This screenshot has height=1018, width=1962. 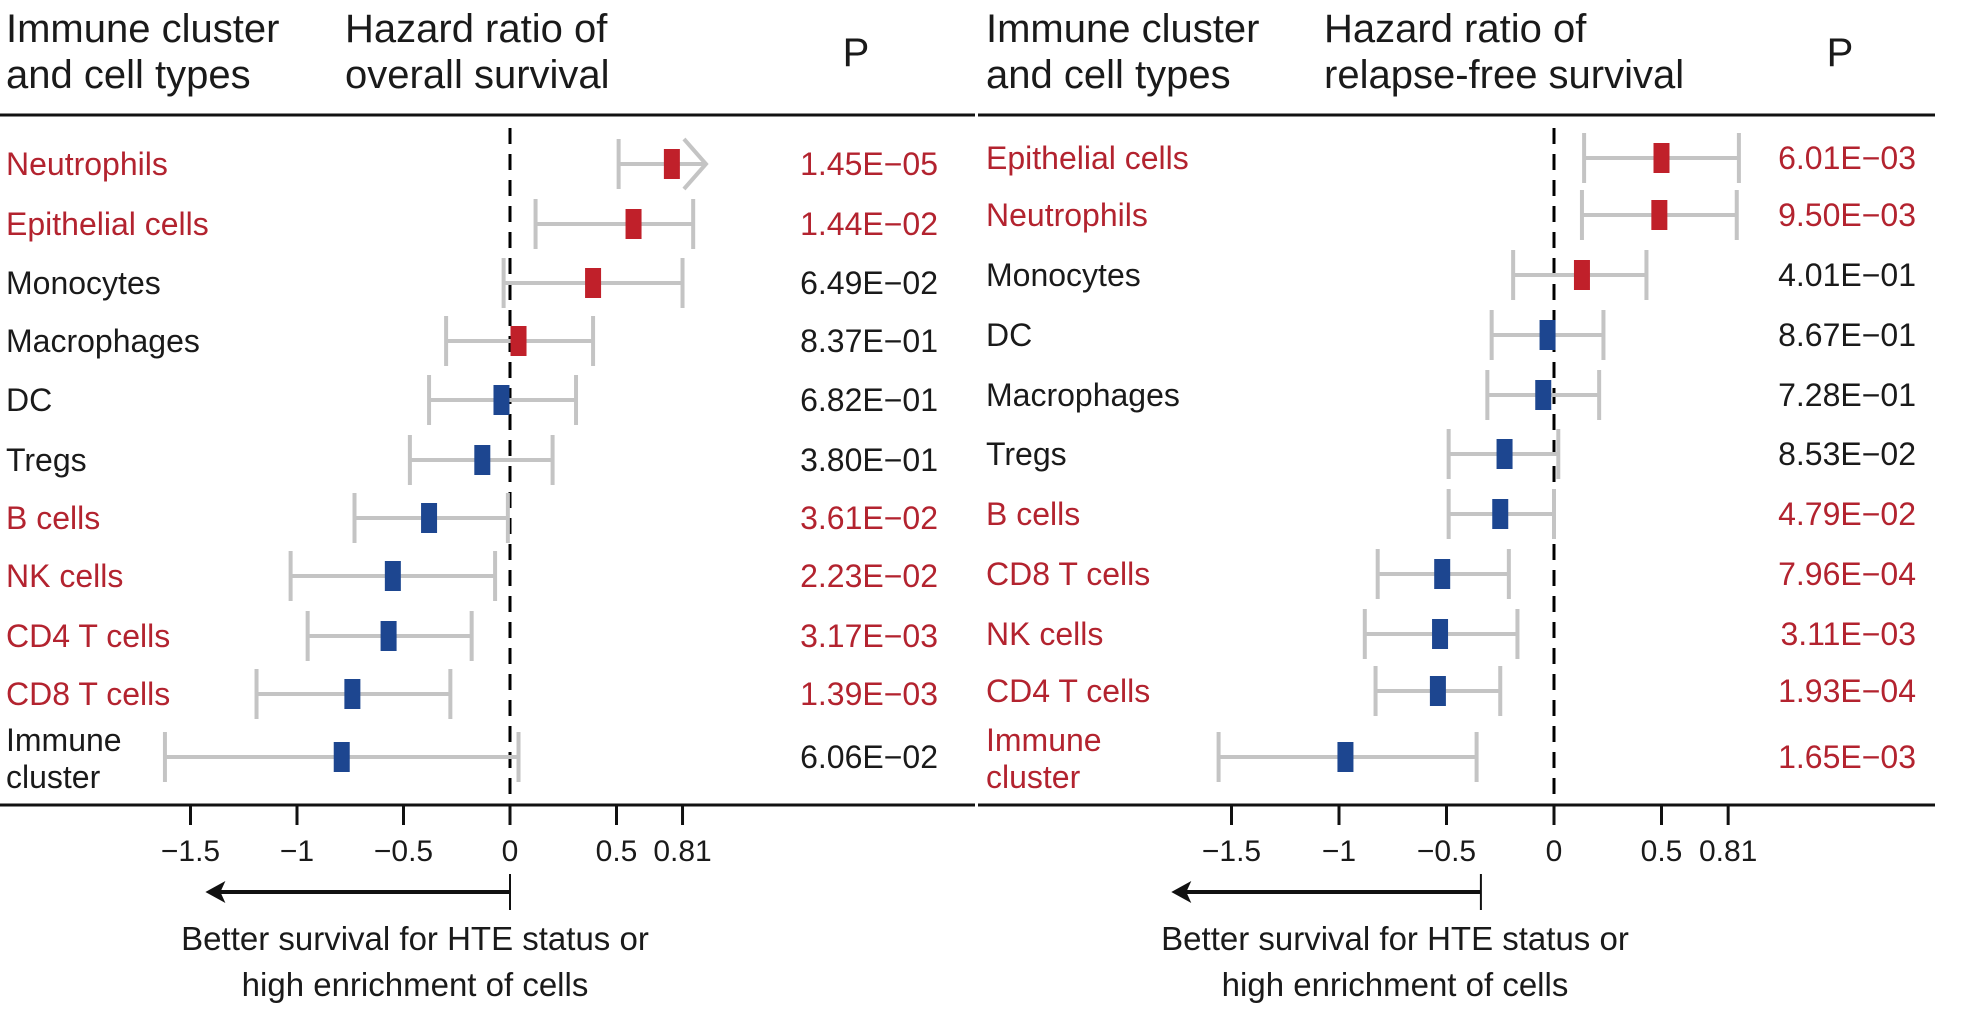 What do you see at coordinates (682, 851) in the screenshot?
I see `x-axis-tick-label: 0.81` at bounding box center [682, 851].